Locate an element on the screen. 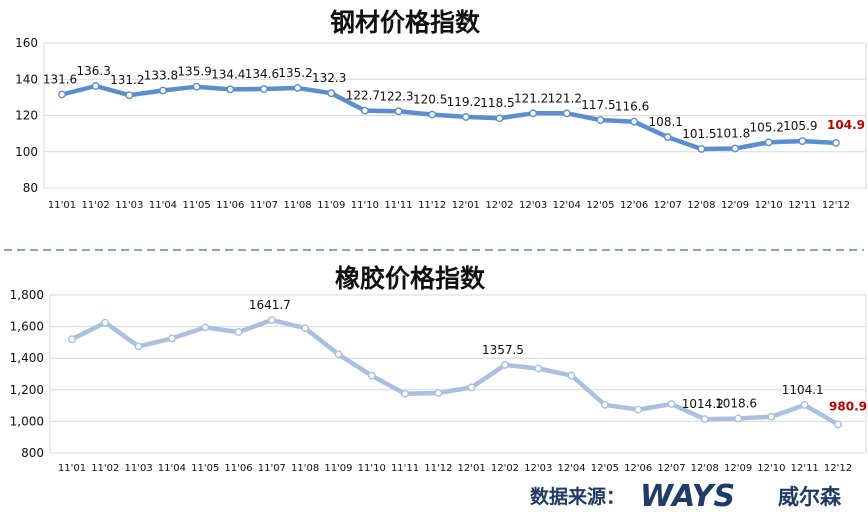 Image resolution: width=868 pixels, height=512 pixels. data-label: 122.7 is located at coordinates (363, 96).